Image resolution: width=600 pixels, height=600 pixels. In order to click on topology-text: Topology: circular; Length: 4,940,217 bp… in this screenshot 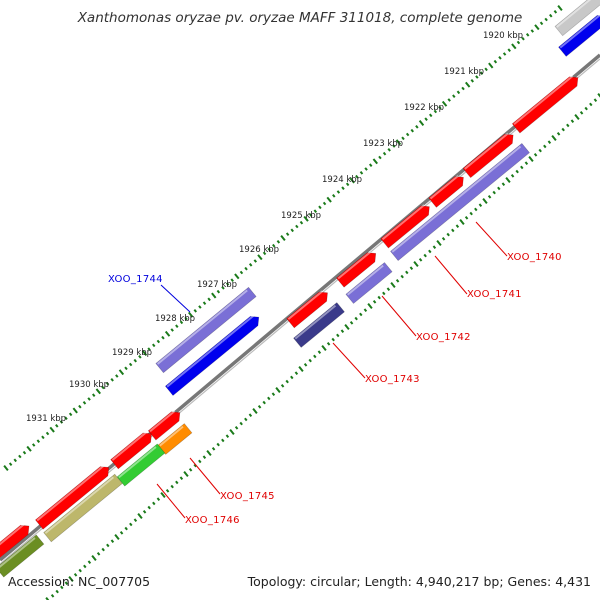, I will do `click(419, 581)`.